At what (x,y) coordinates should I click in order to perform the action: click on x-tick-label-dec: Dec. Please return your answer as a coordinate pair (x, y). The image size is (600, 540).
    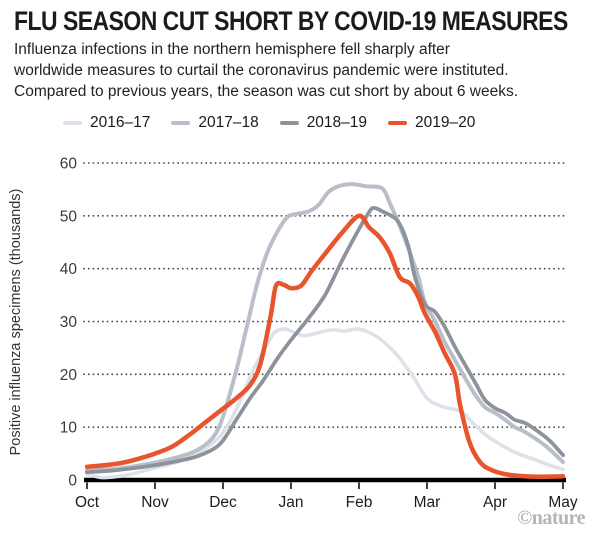
    Looking at the image, I should click on (223, 502).